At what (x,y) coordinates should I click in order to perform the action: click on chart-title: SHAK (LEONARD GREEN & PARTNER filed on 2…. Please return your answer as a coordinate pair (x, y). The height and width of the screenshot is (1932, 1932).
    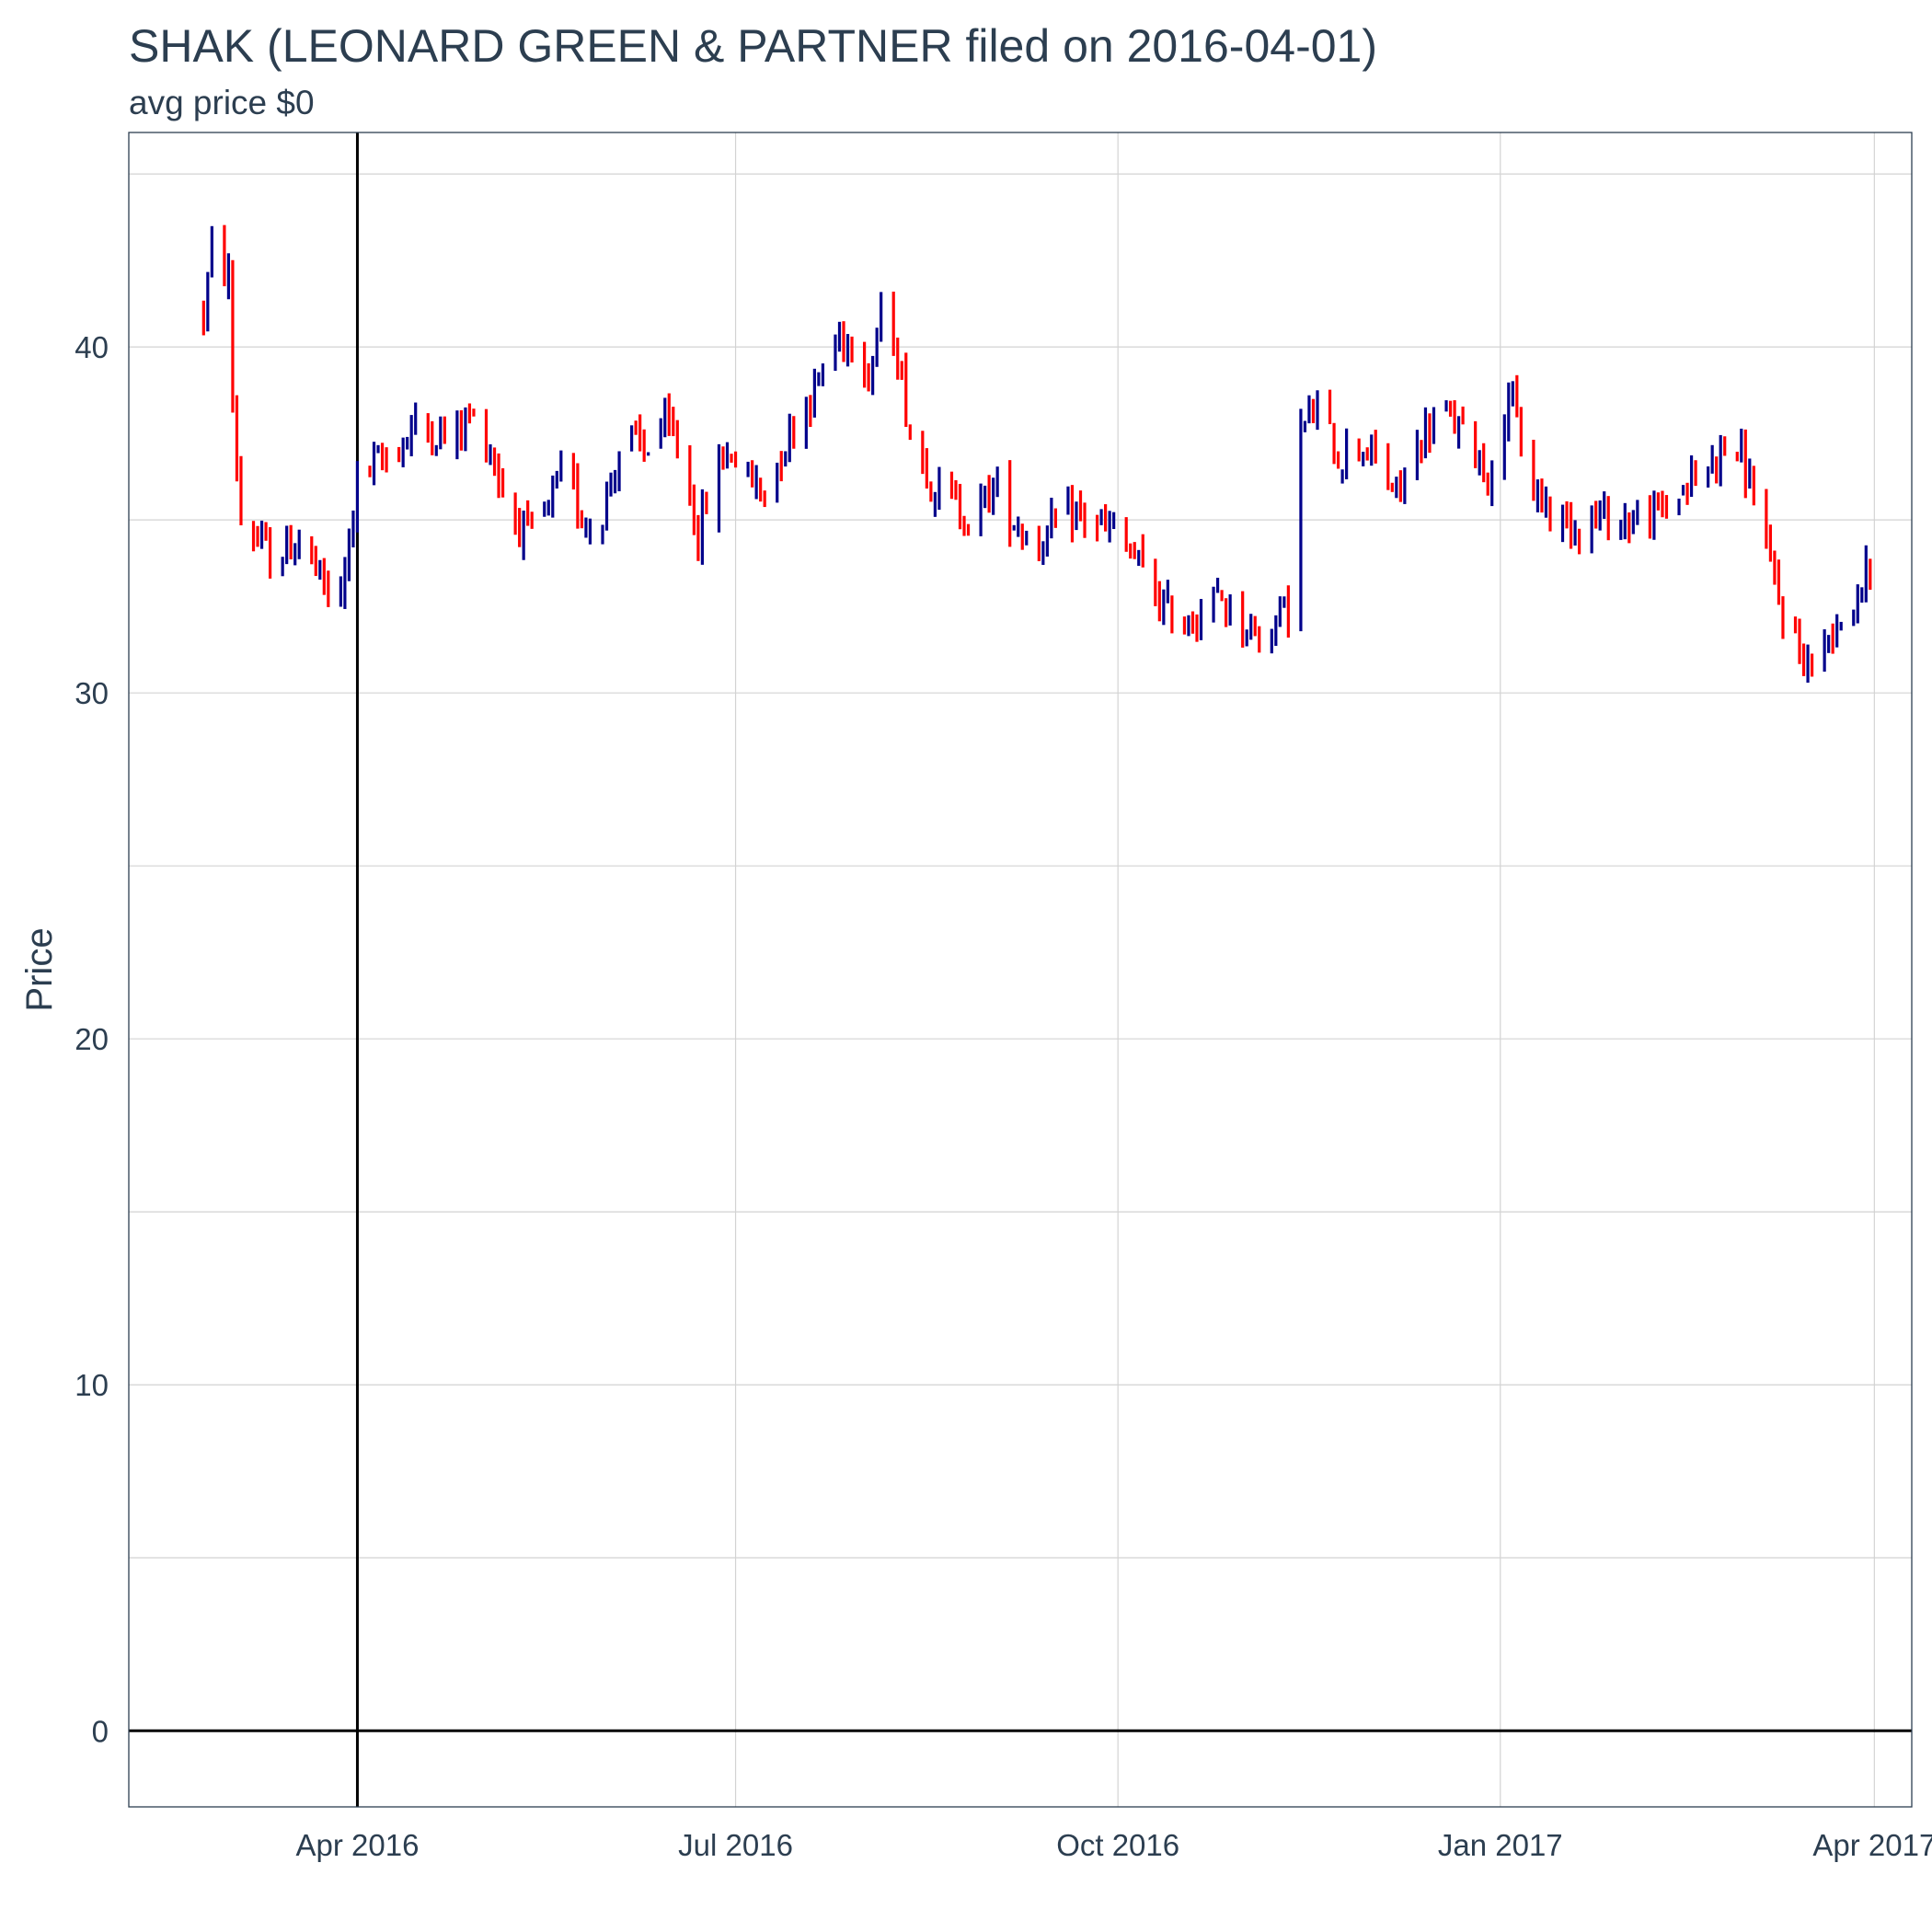
    Looking at the image, I should click on (753, 46).